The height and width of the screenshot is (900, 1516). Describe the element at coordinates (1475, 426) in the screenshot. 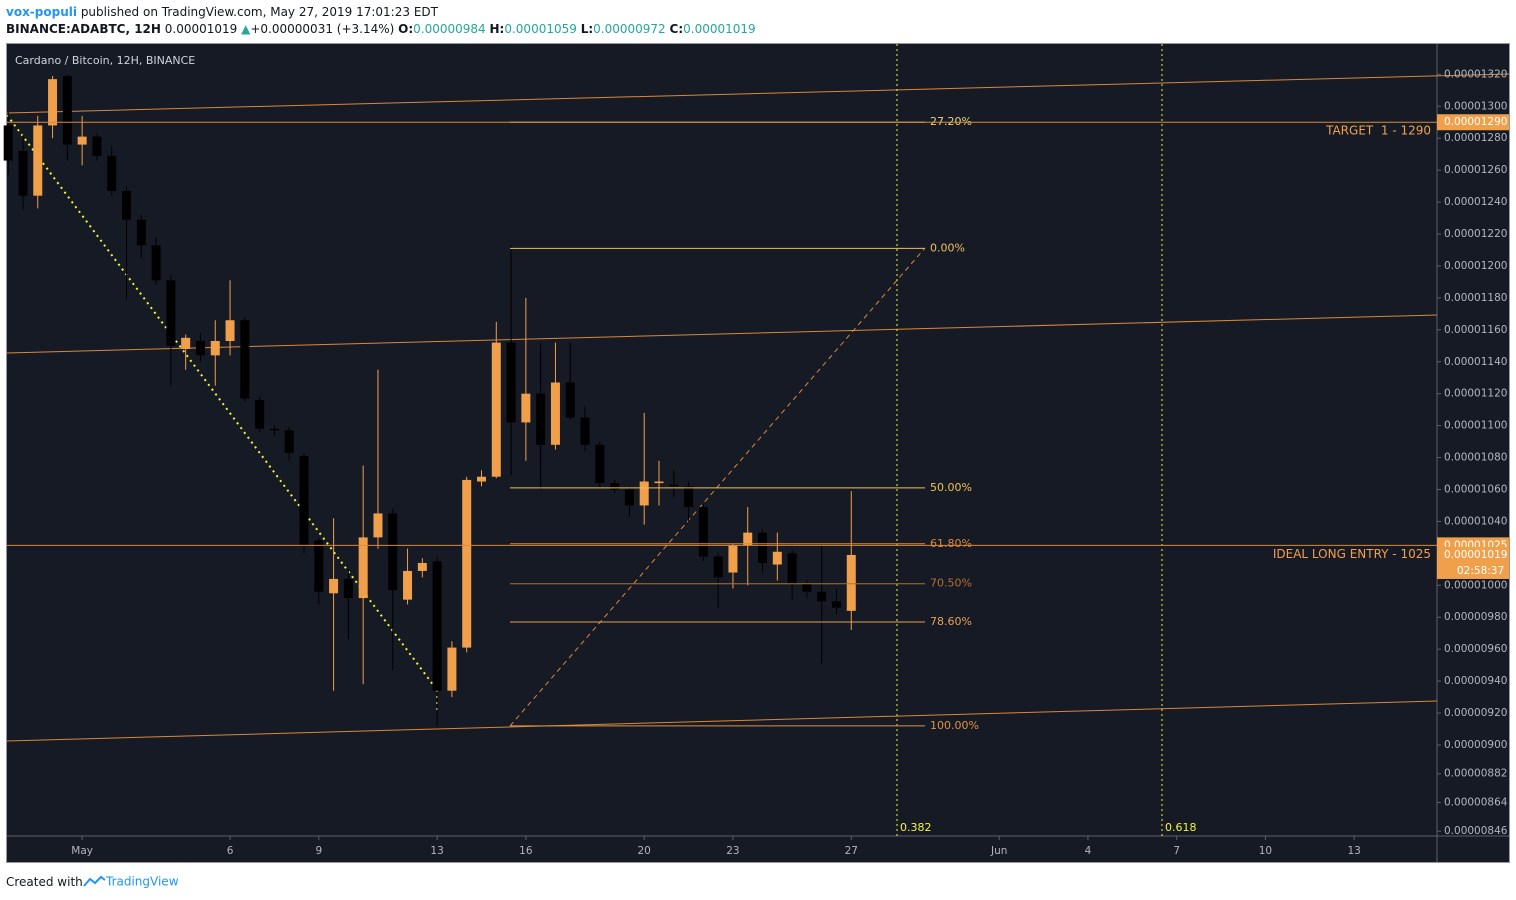

I see `y-tick-label: 0.00001100` at that location.